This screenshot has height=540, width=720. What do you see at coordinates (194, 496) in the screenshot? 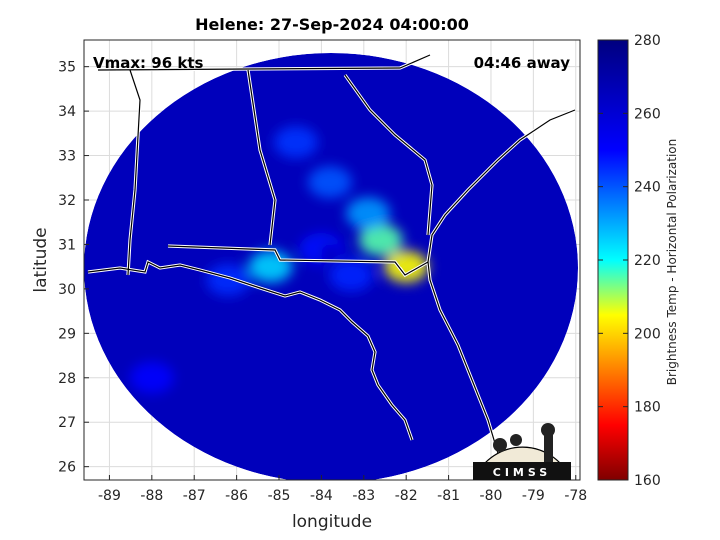
I see `x-tick-label: -87` at bounding box center [194, 496].